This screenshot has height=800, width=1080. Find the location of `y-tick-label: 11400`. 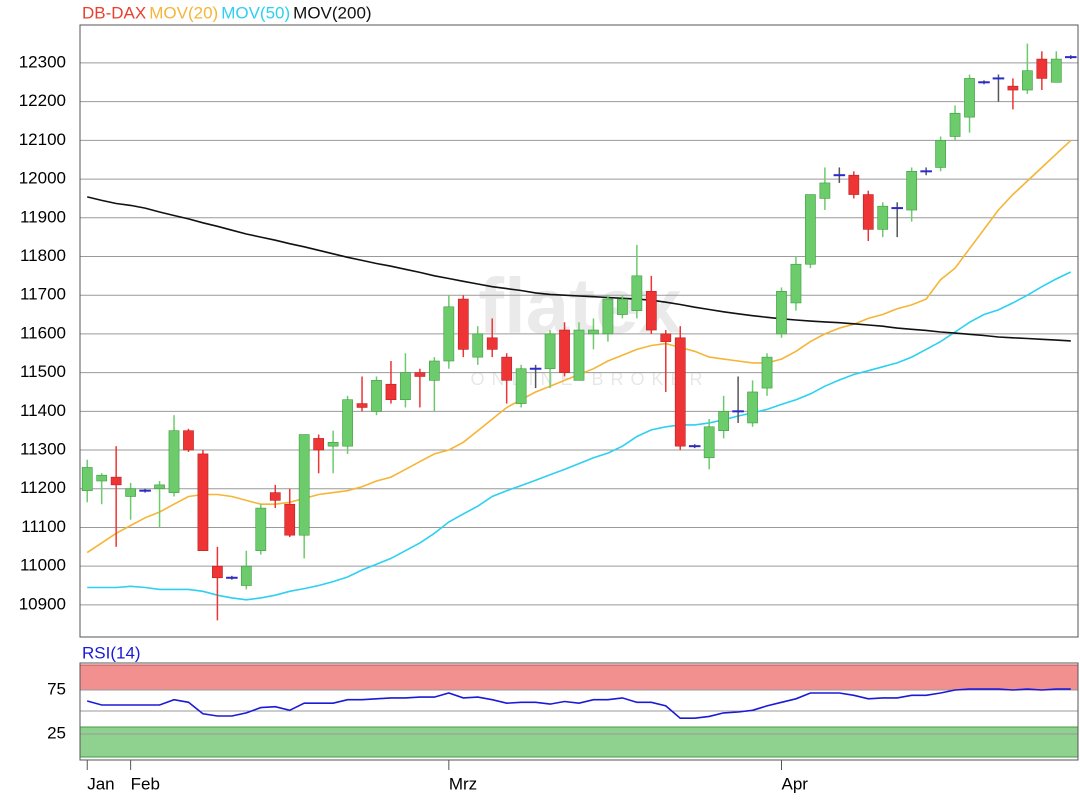

y-tick-label: 11400 is located at coordinates (43, 410).